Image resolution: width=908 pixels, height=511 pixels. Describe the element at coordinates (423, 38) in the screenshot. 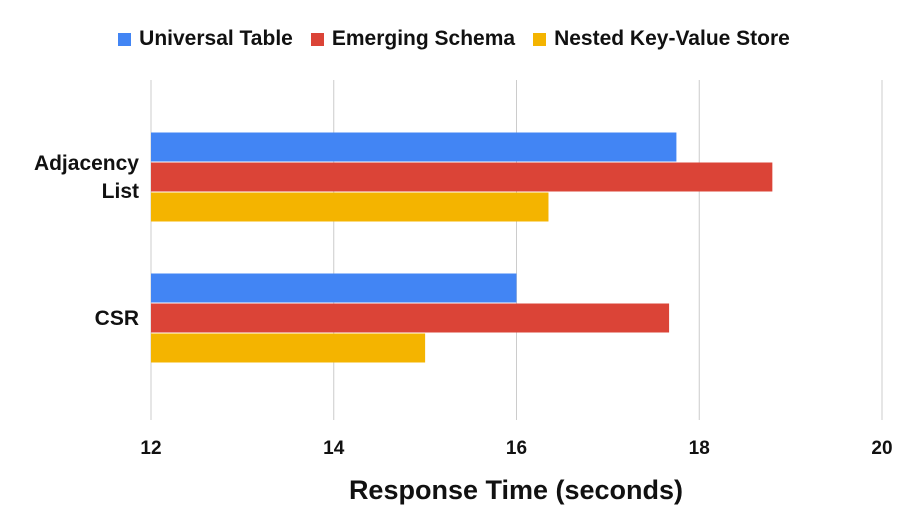

I see `legend-label-emerging-schema: Emerging Schema` at that location.